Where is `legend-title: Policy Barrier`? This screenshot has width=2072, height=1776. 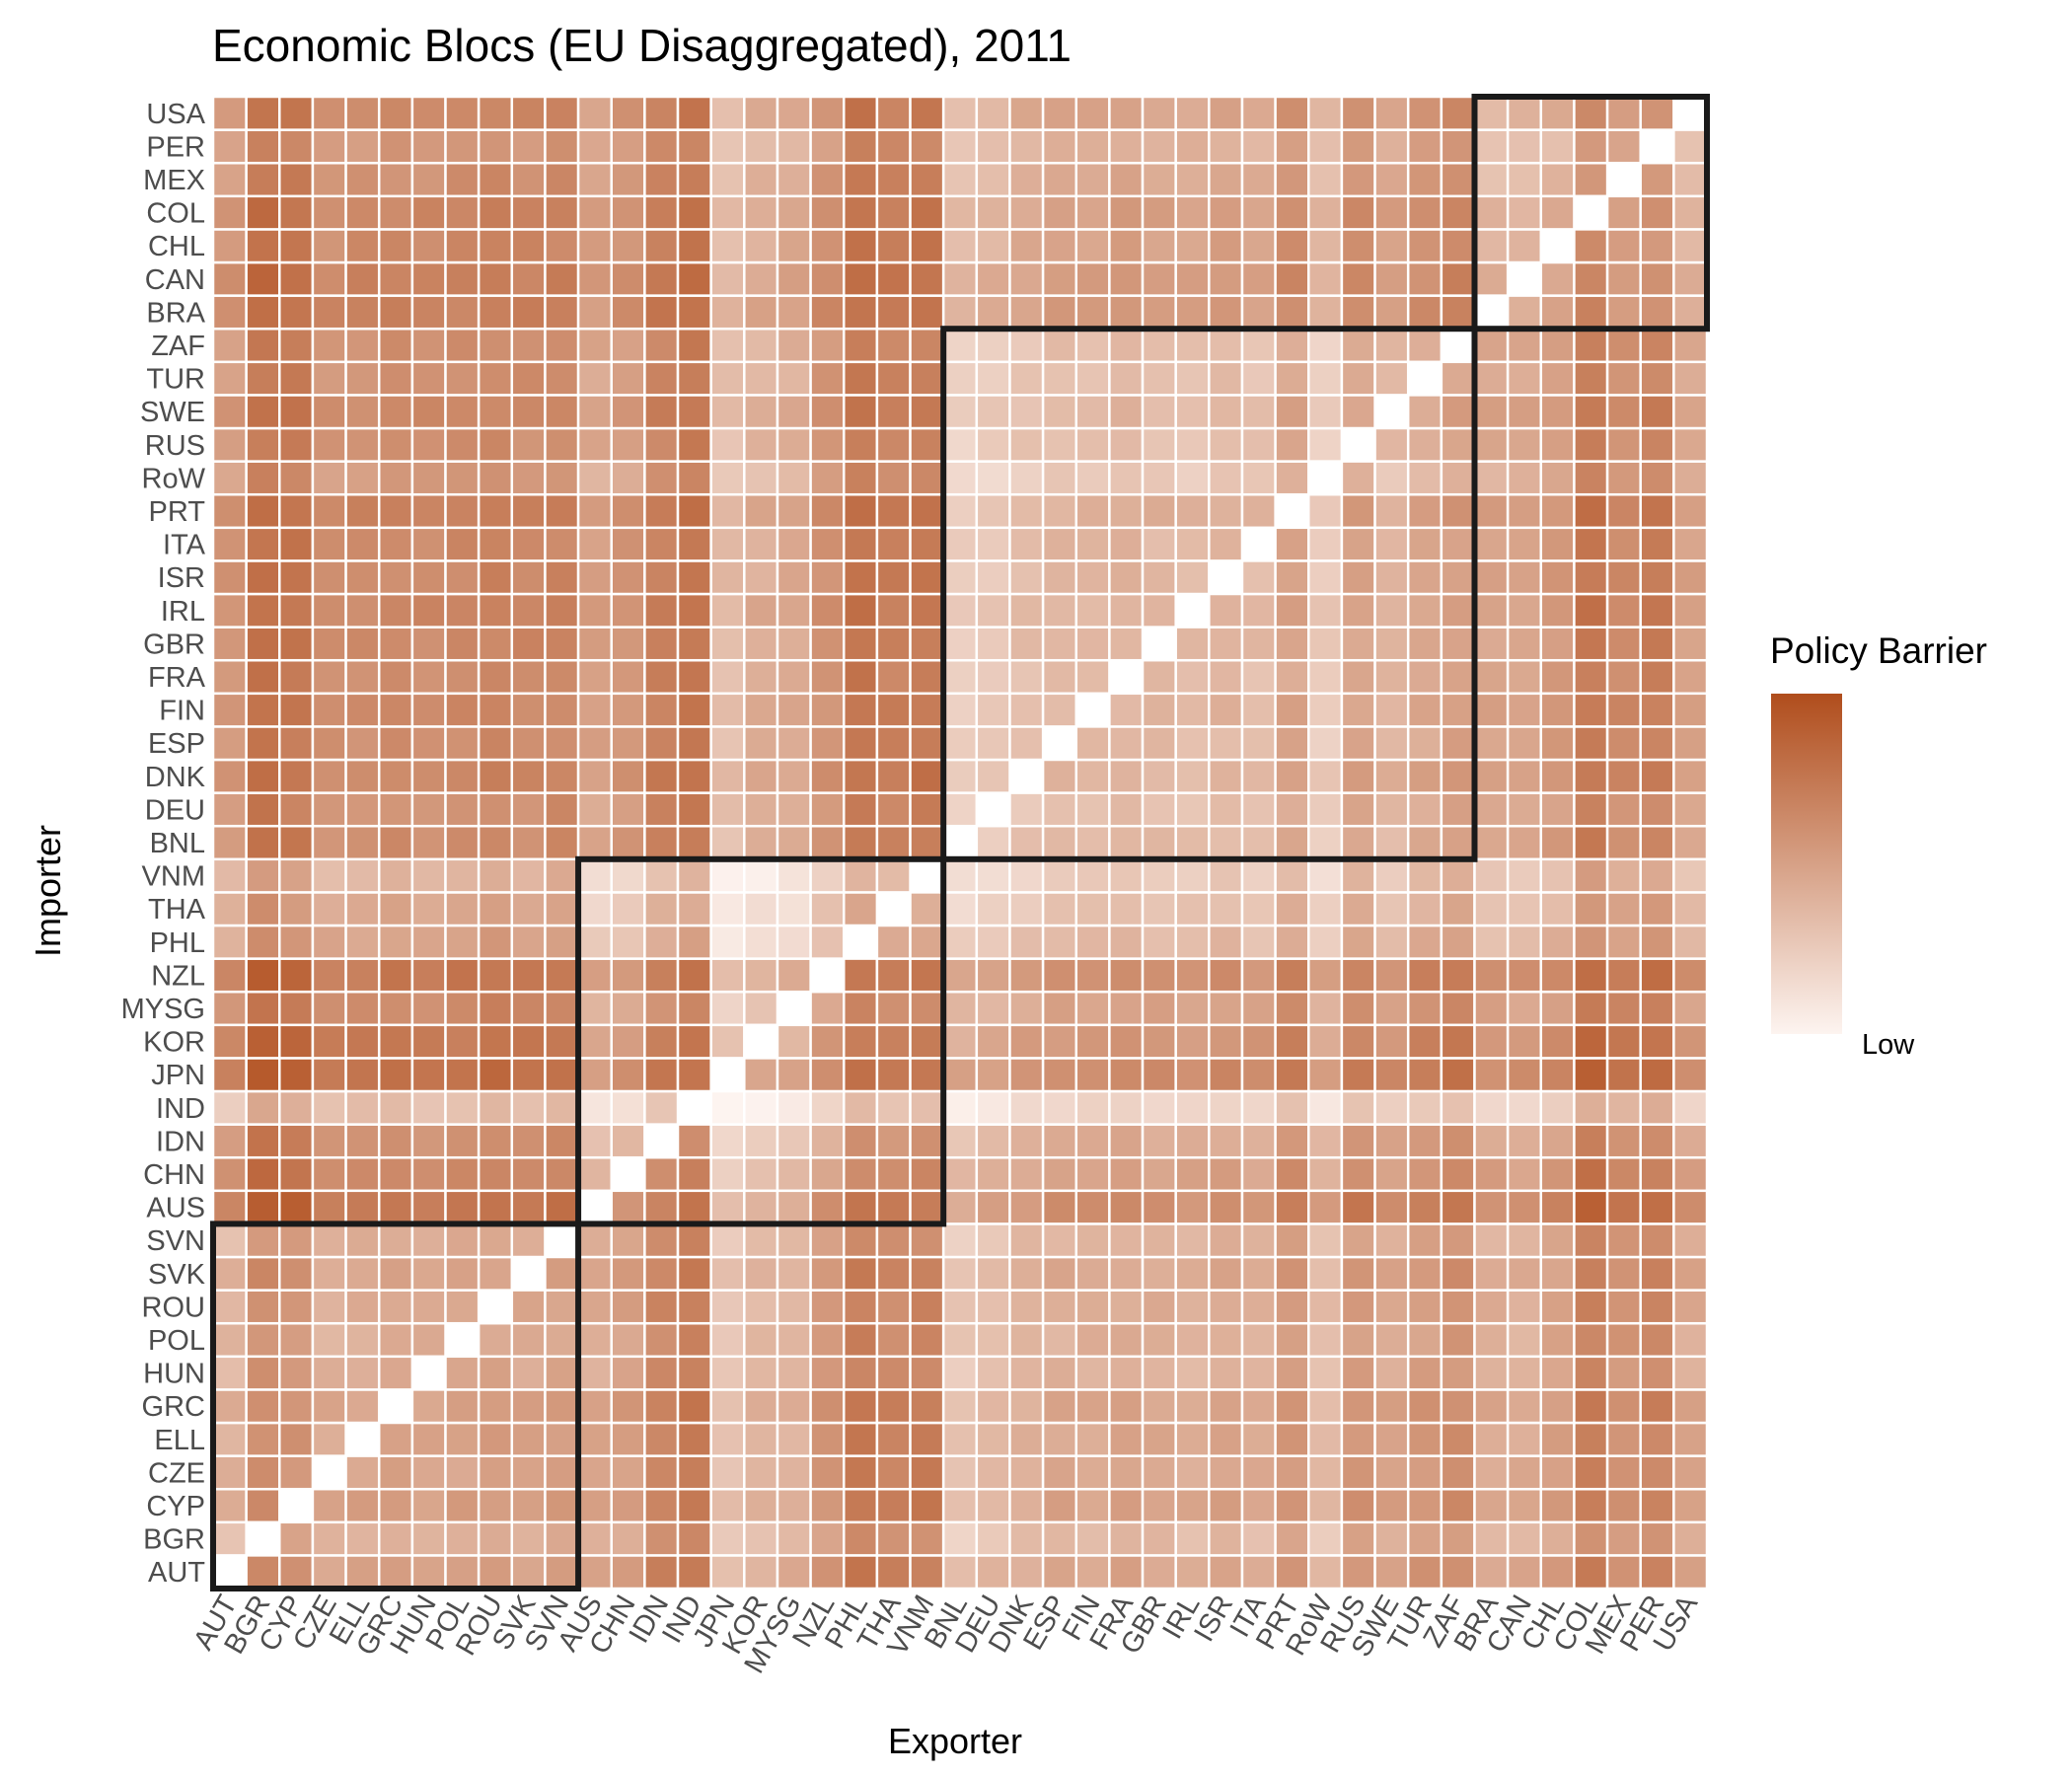 legend-title: Policy Barrier is located at coordinates (1879, 651).